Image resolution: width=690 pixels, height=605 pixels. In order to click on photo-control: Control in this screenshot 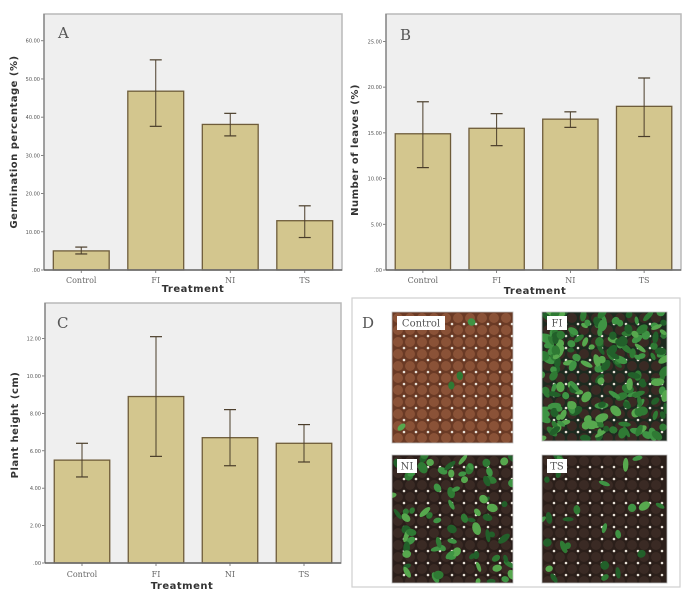, I will do `click(452, 377)`.